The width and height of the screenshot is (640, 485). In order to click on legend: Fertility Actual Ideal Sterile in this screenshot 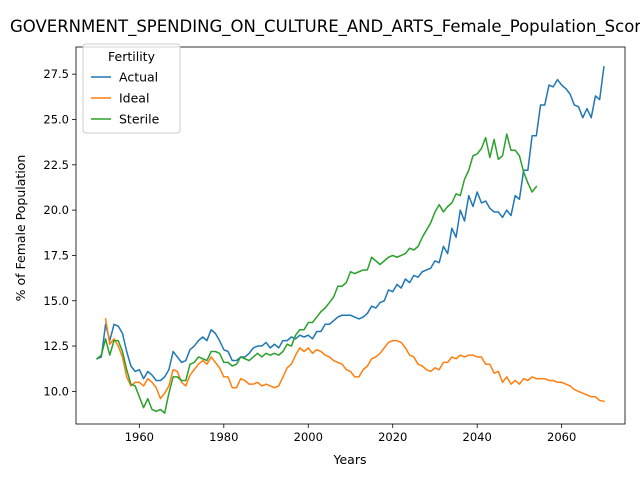, I will do `click(131, 88)`.